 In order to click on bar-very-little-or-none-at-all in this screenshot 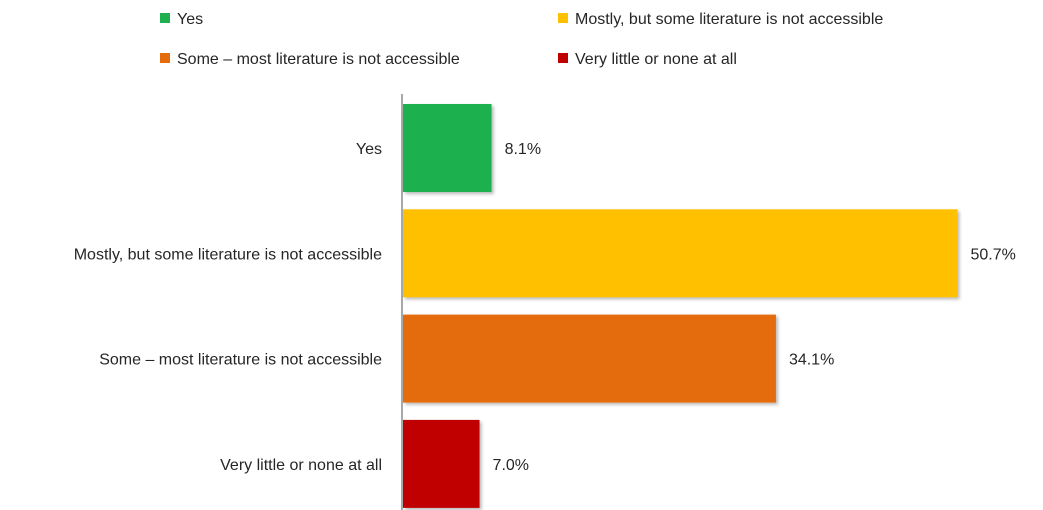, I will do `click(441, 463)`.